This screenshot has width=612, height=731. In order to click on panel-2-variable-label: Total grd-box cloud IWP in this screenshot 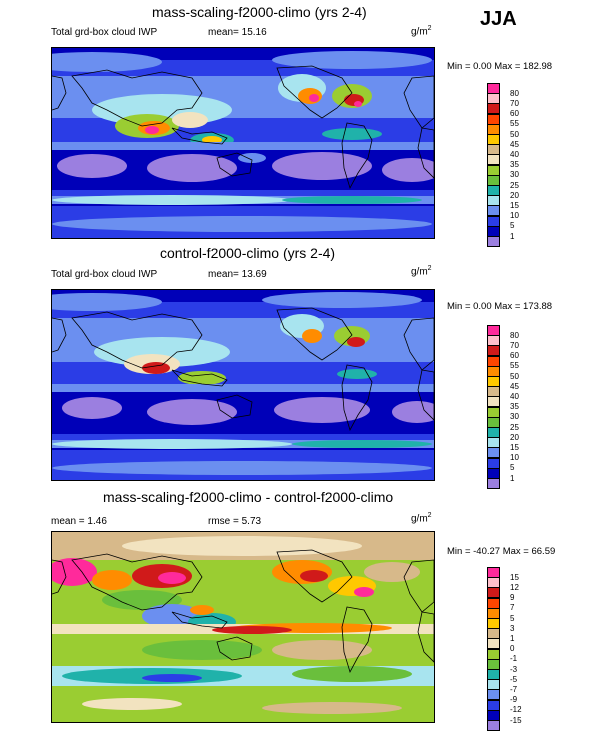, I will do `click(104, 274)`.